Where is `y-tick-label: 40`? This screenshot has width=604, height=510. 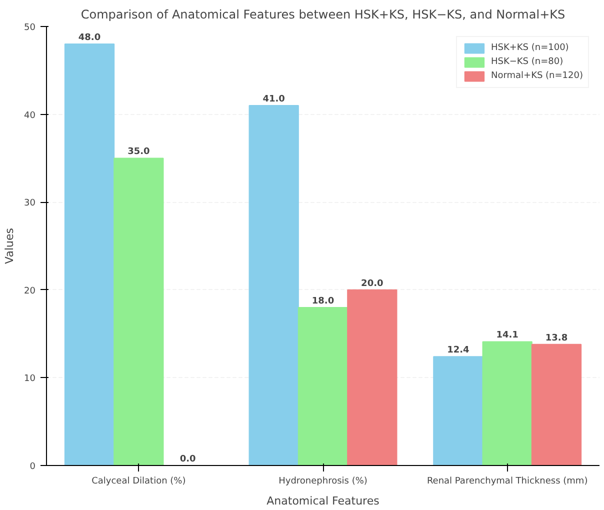
y-tick-label: 40 is located at coordinates (30, 115).